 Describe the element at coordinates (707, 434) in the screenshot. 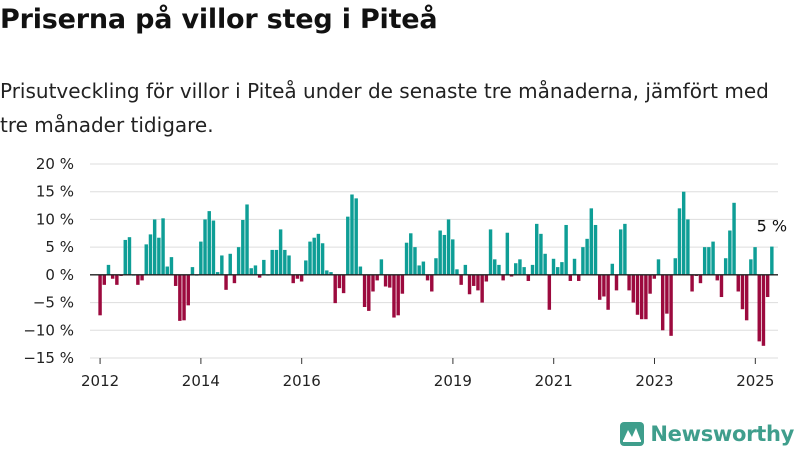

I see `newsworthy-logo: Newsworthy` at that location.